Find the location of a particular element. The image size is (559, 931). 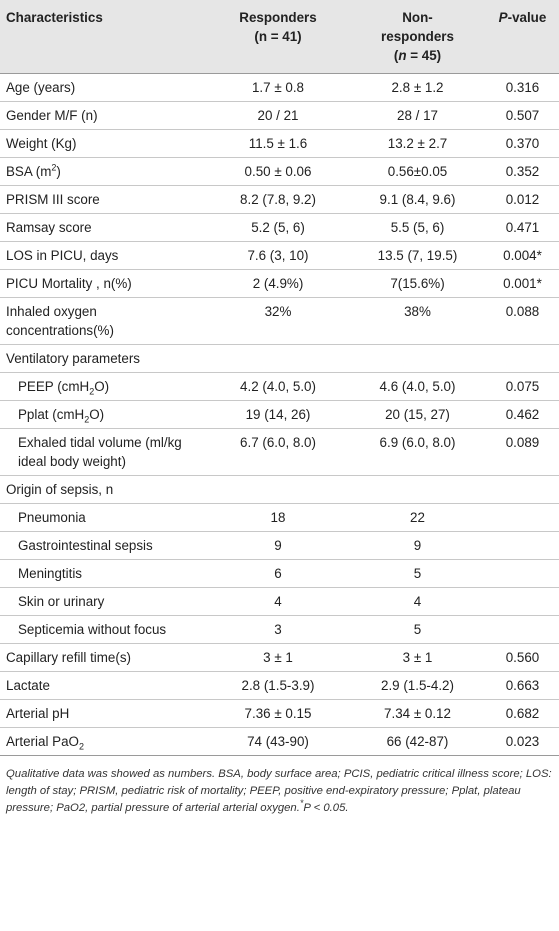

cell-nonresponders: 13.2 ± 2.7 is located at coordinates (417, 143).